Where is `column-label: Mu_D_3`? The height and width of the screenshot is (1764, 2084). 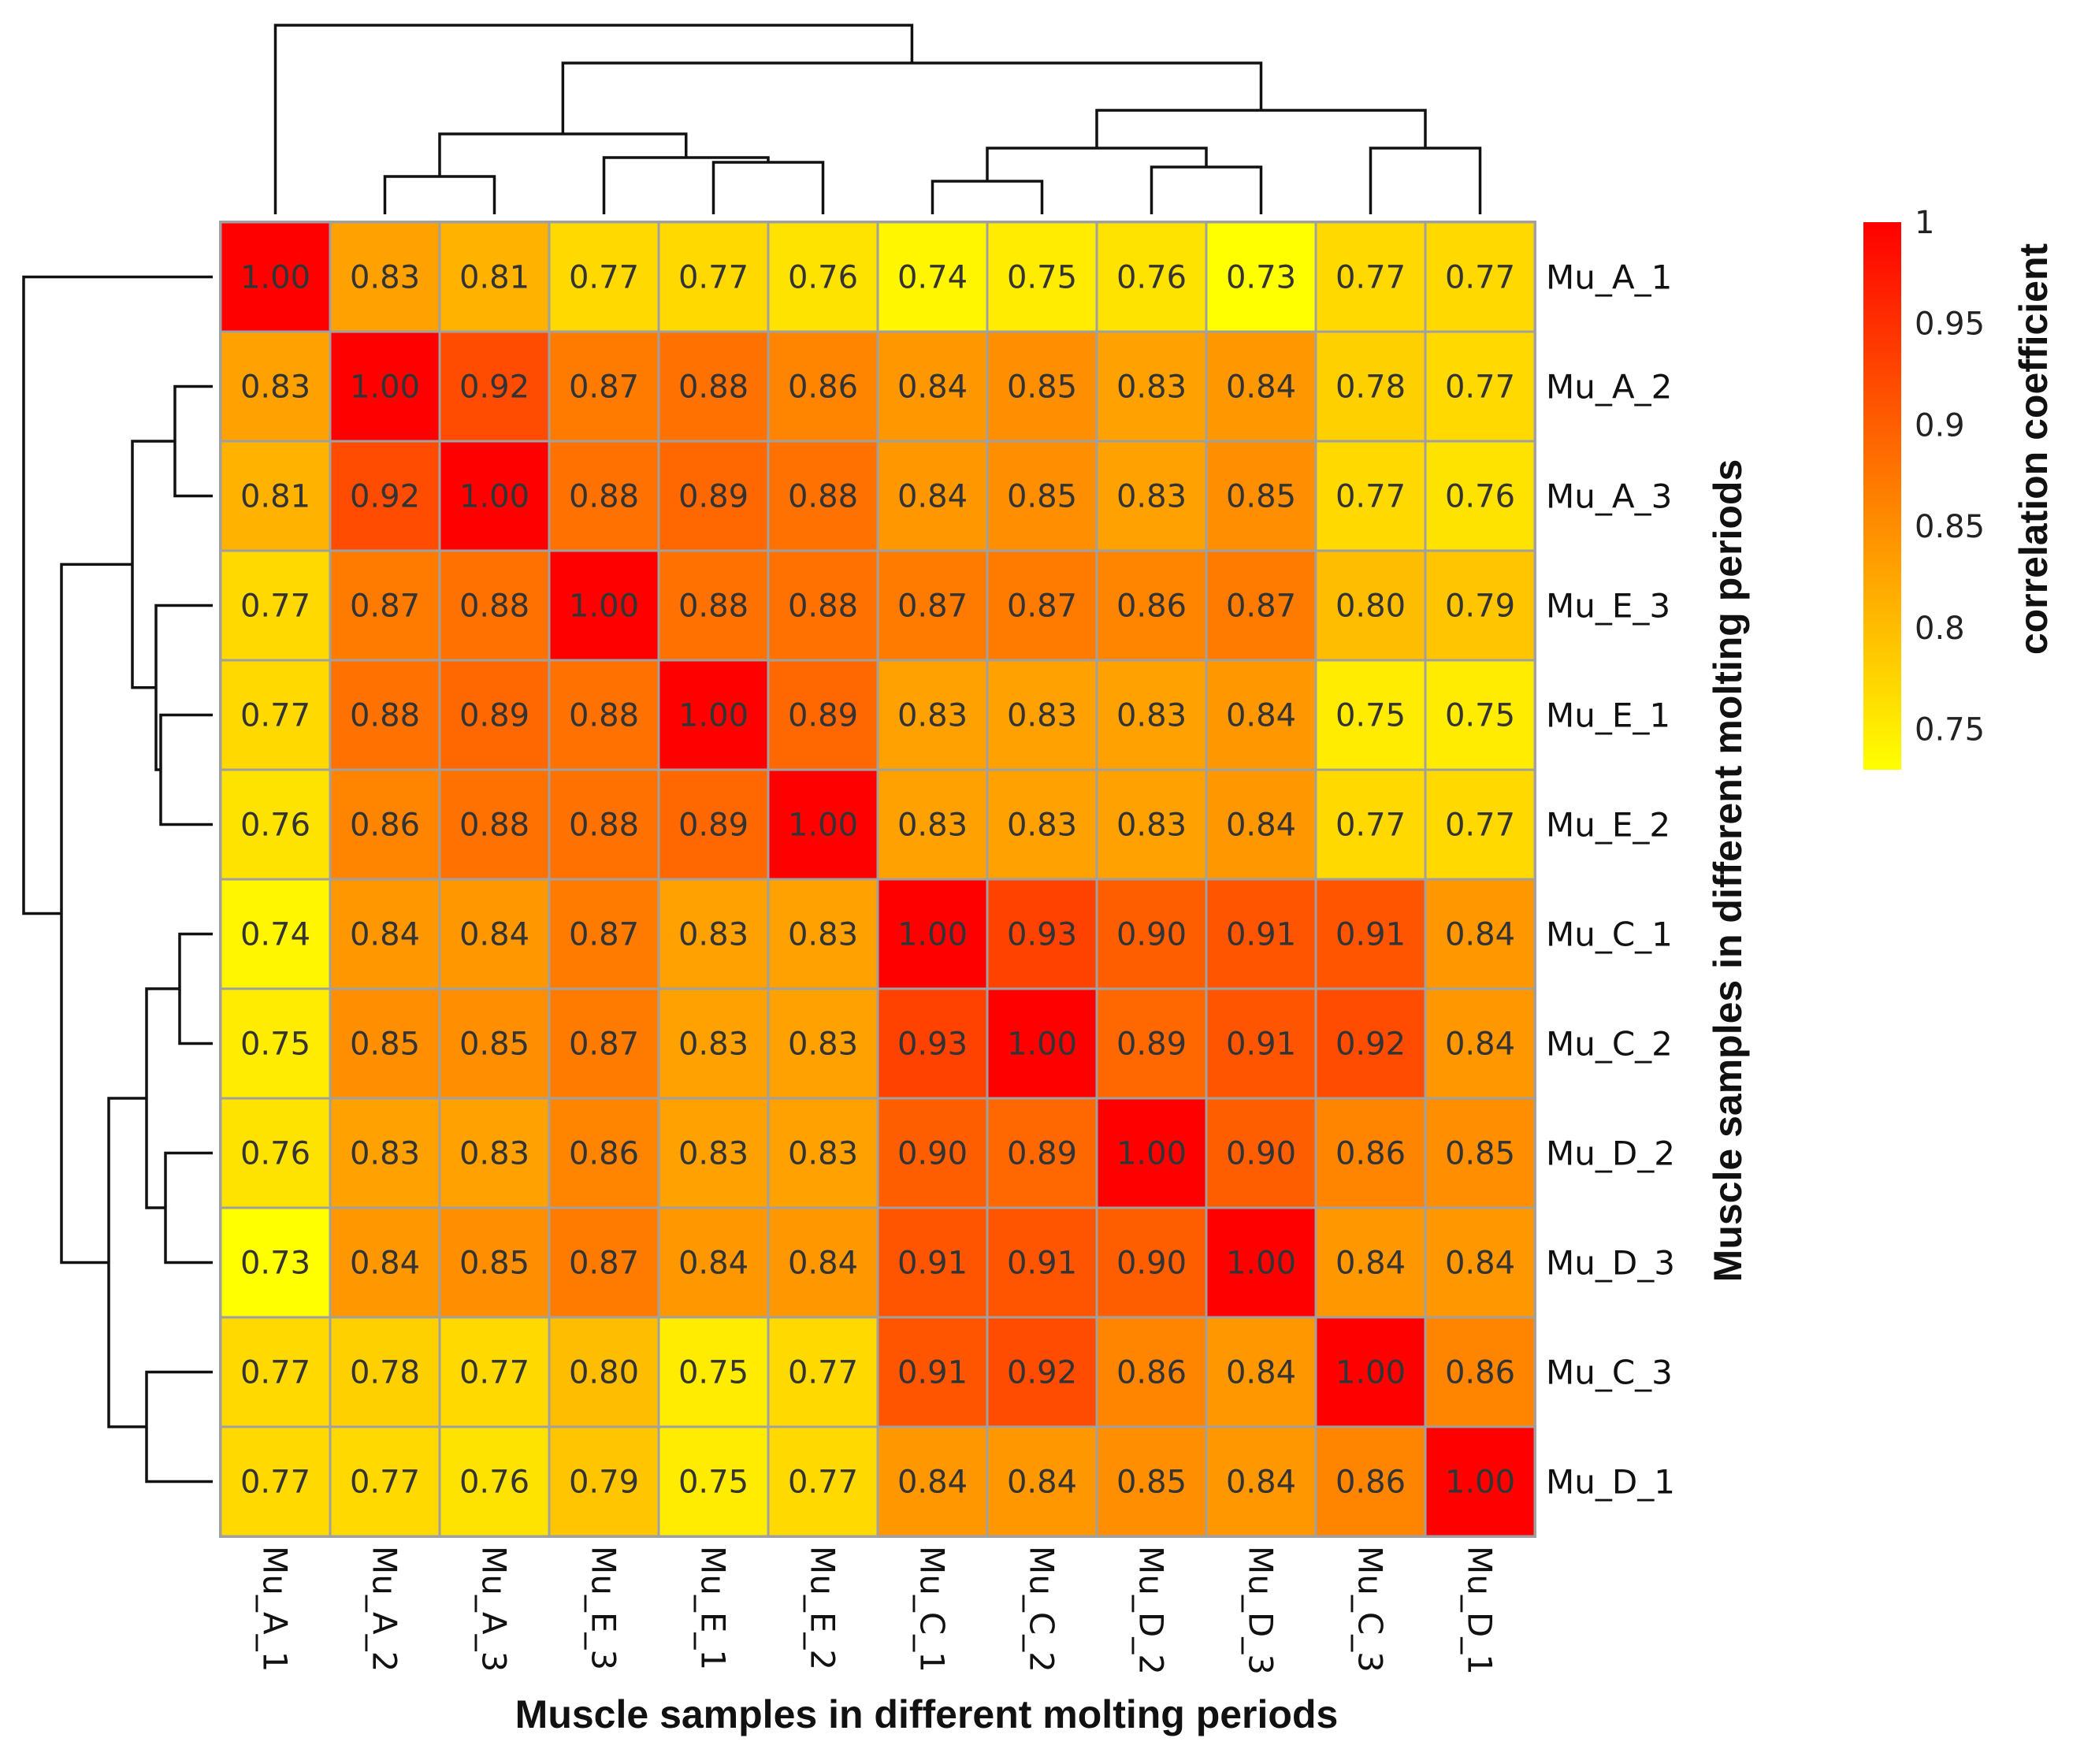
column-label: Mu_D_3 is located at coordinates (1261, 1610).